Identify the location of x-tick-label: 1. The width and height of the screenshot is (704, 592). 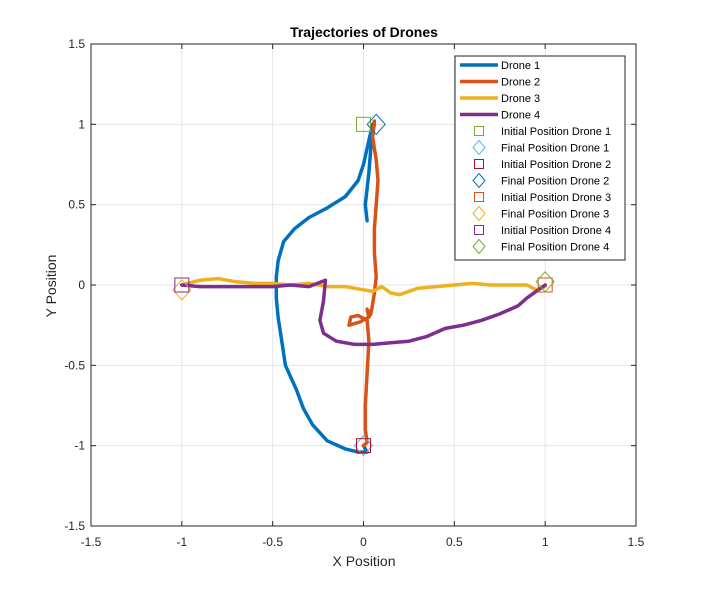
(545, 542).